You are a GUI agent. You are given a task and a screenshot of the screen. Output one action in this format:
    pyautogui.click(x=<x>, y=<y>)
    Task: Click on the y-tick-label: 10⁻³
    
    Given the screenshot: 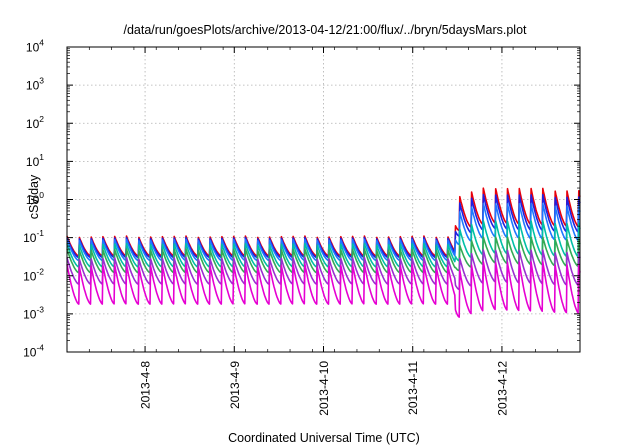 What is the action you would take?
    pyautogui.click(x=33, y=312)
    